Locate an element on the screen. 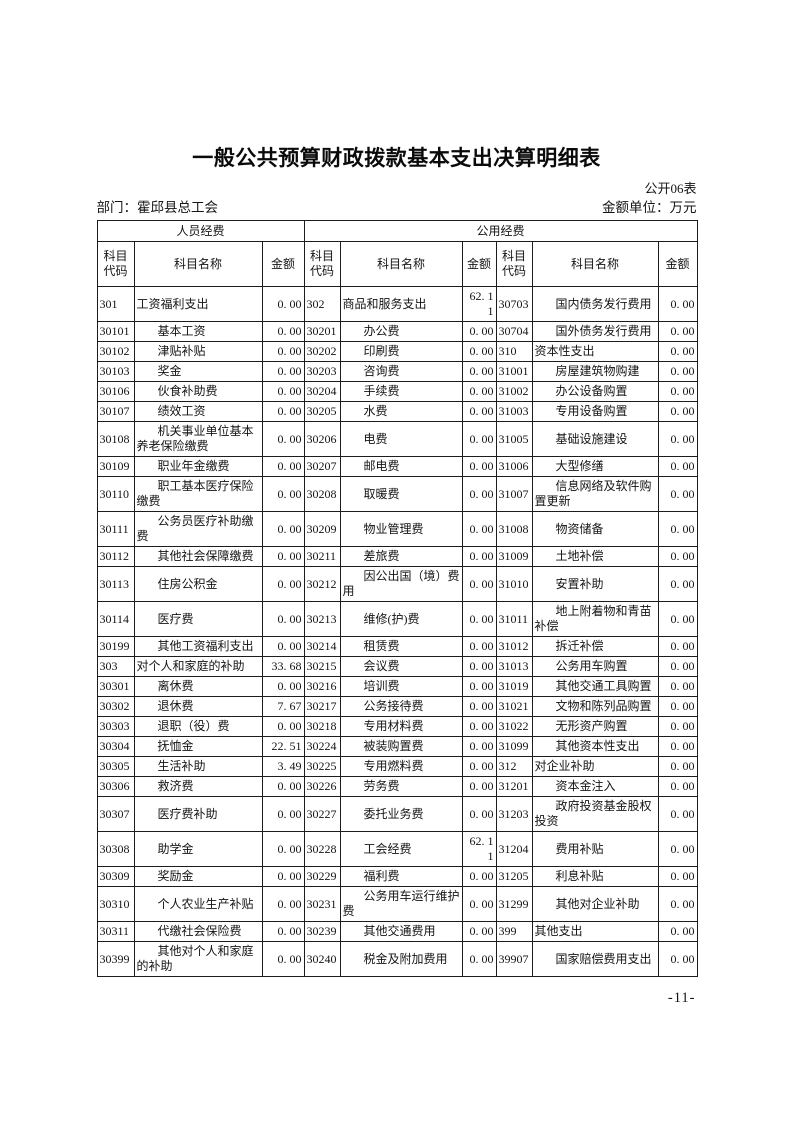 This screenshot has width=793, height=1122. table-row: 30102 津贴补贴 0. 00 30202 印刷费 0. 00 310 资本性支出 0. 00 is located at coordinates (397, 351).